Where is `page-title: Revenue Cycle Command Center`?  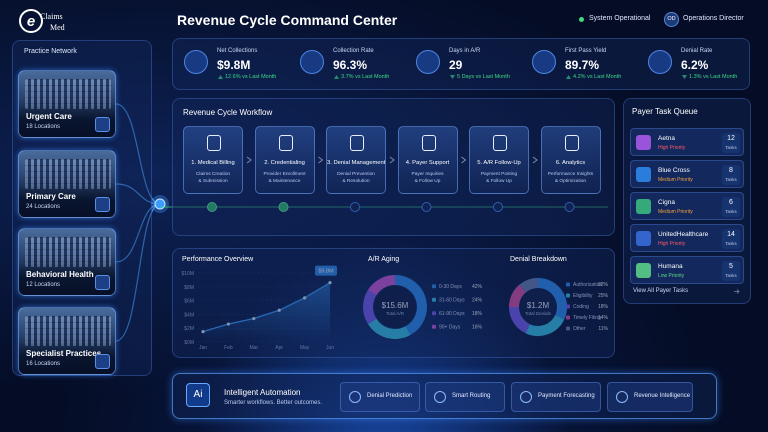
page-title: Revenue Cycle Command Center is located at coordinates (287, 20).